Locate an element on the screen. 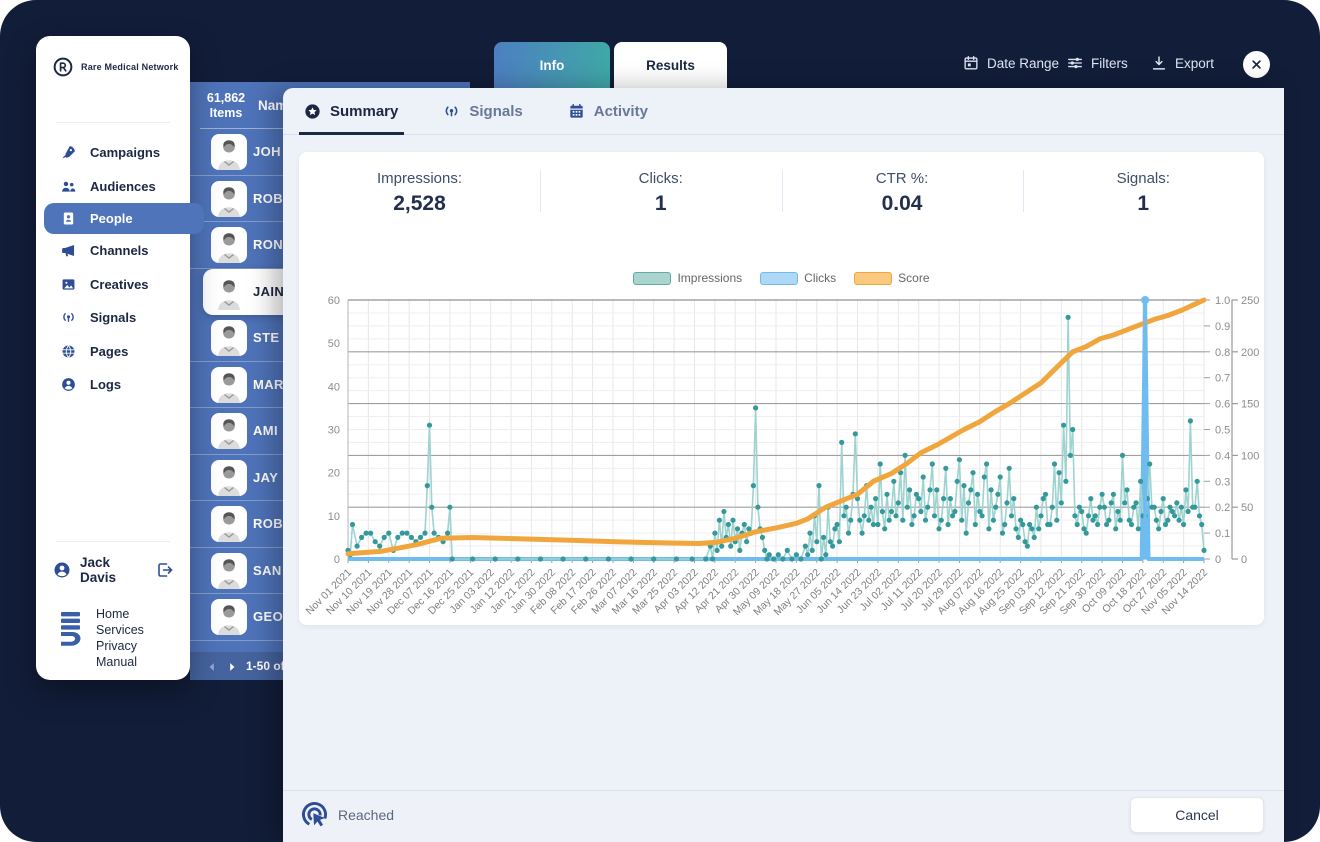 The image size is (1320, 842). right-axis-tick-label: 0 is located at coordinates (1218, 560).